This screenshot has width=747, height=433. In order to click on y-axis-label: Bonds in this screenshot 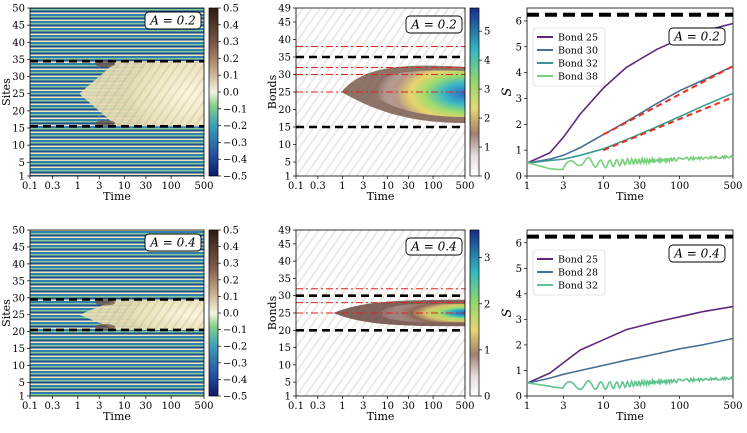, I will do `click(272, 312)`.